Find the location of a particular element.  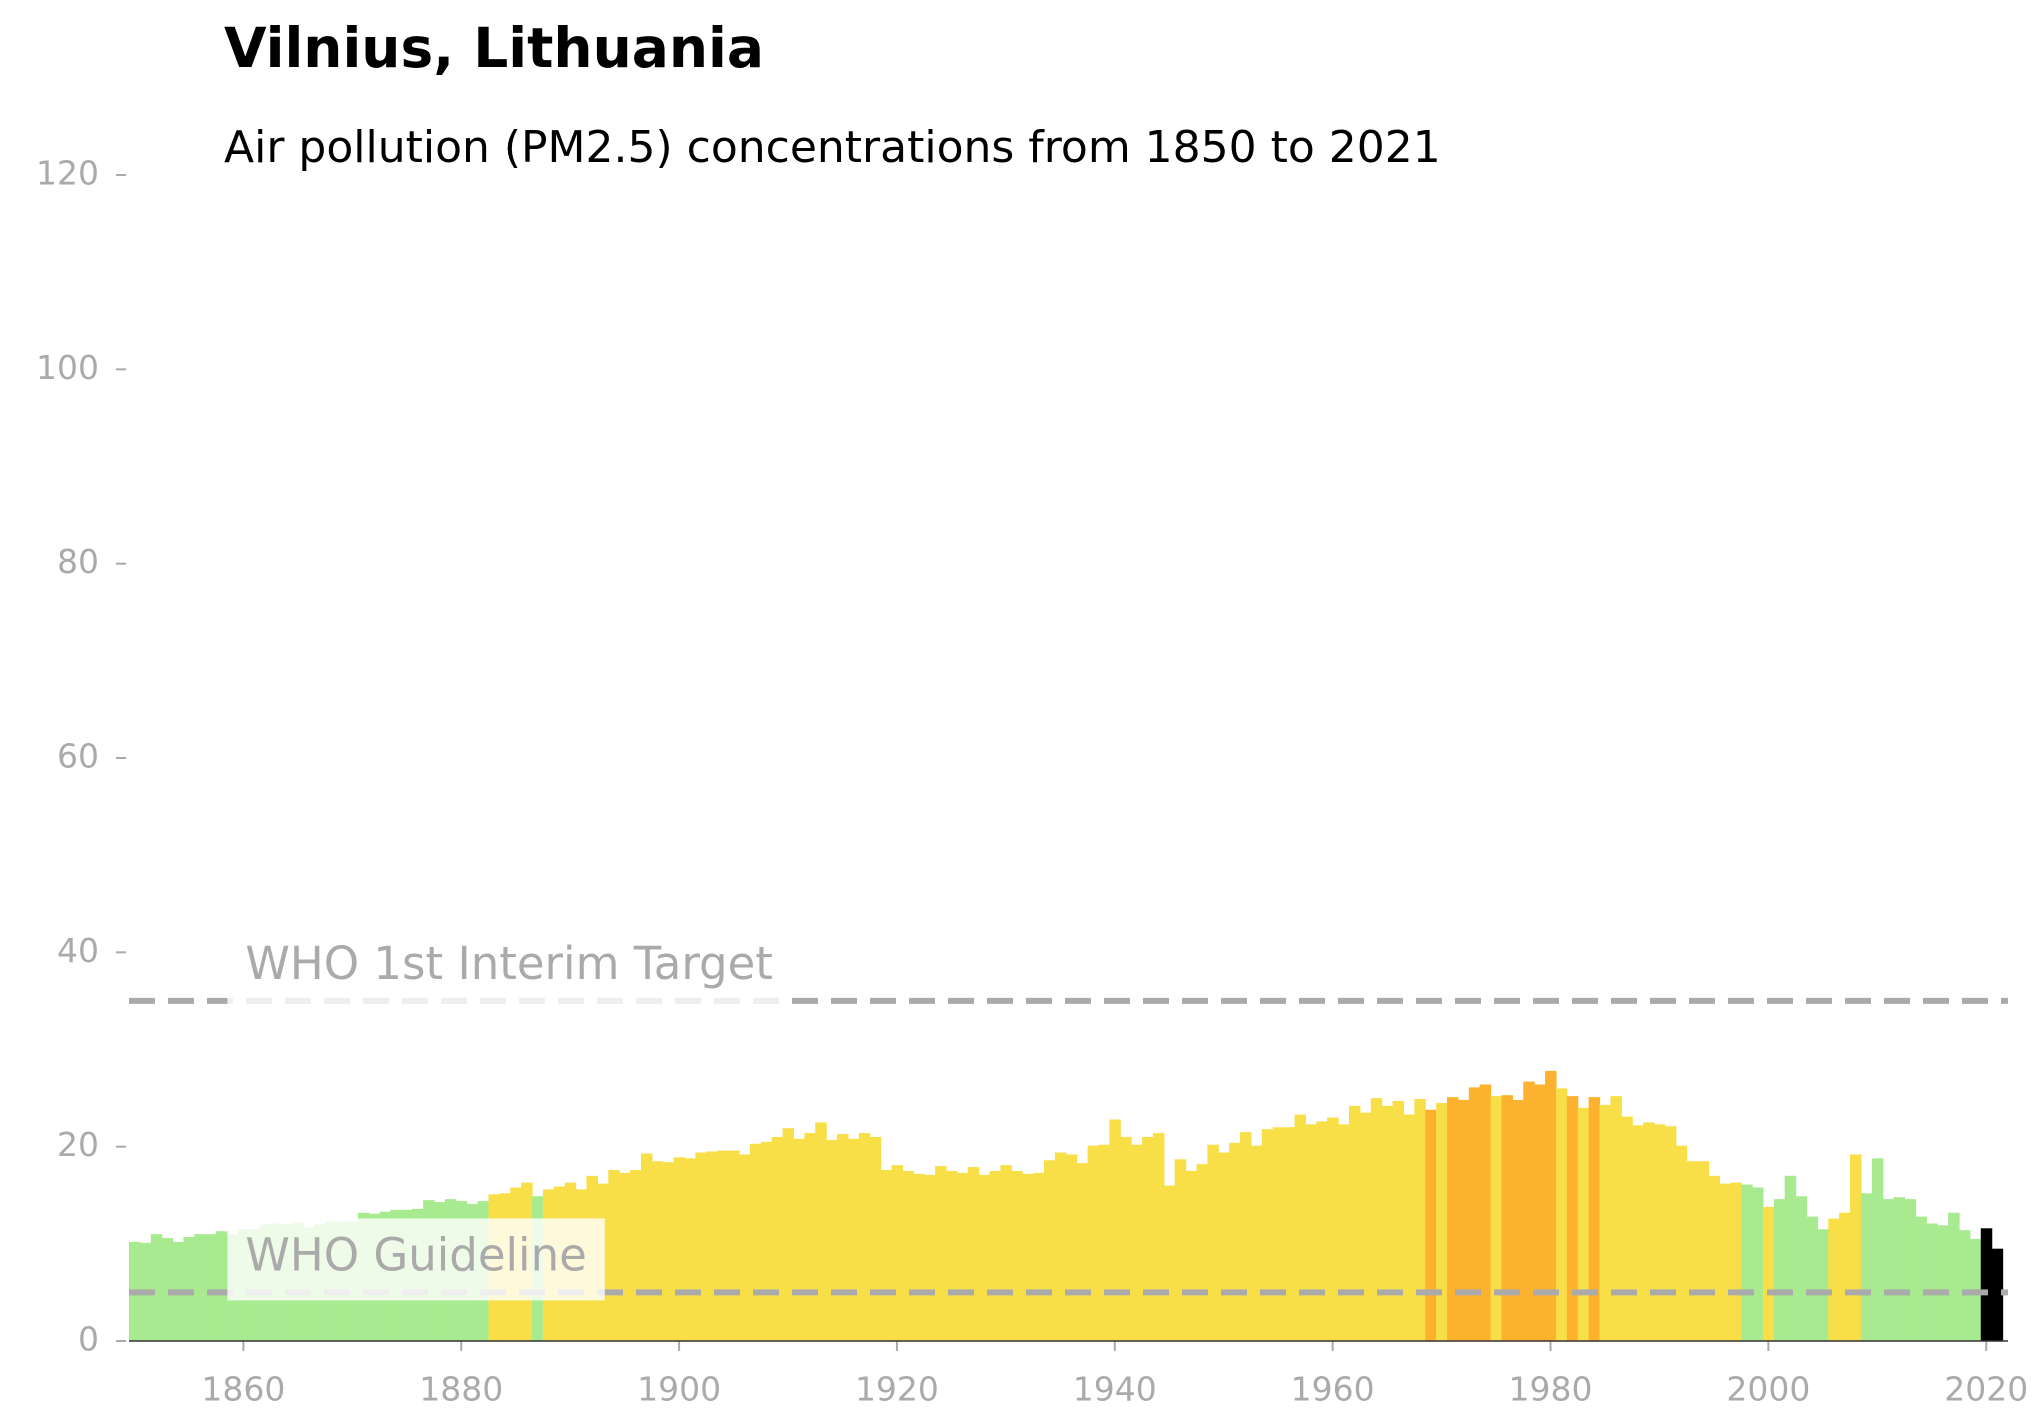

y-tick-label: 20 is located at coordinates (78, 1144).